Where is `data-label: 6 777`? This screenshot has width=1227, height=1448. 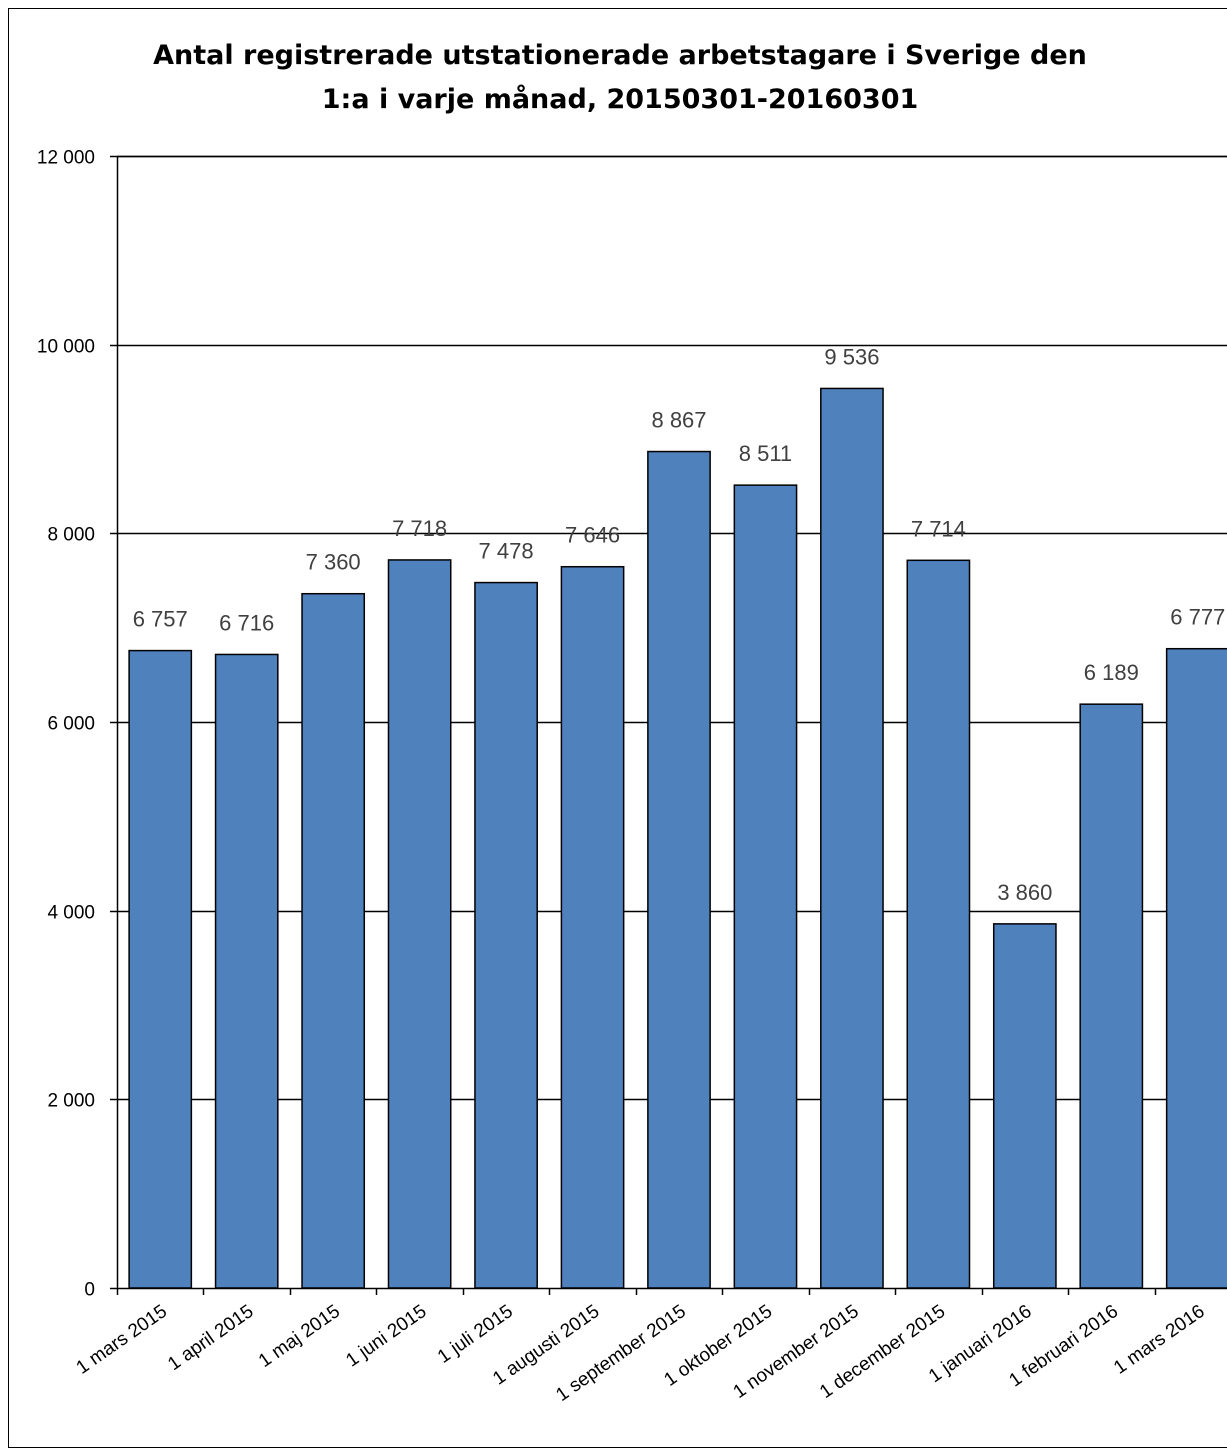
data-label: 6 777 is located at coordinates (1197, 617).